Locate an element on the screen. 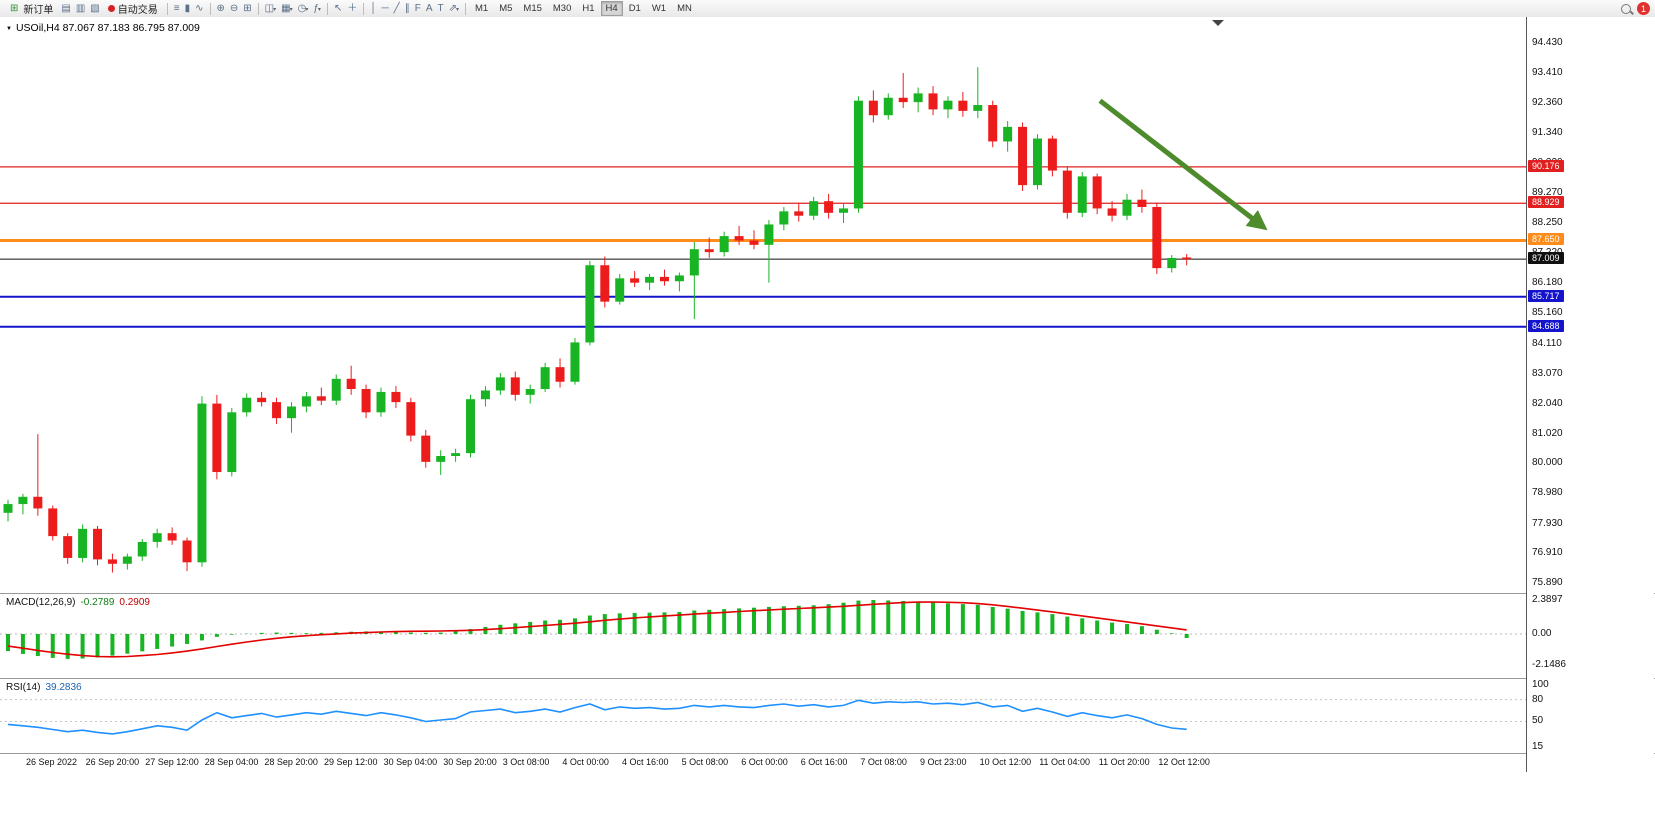  profiles-icon: ▦▾ is located at coordinates (287, 8).